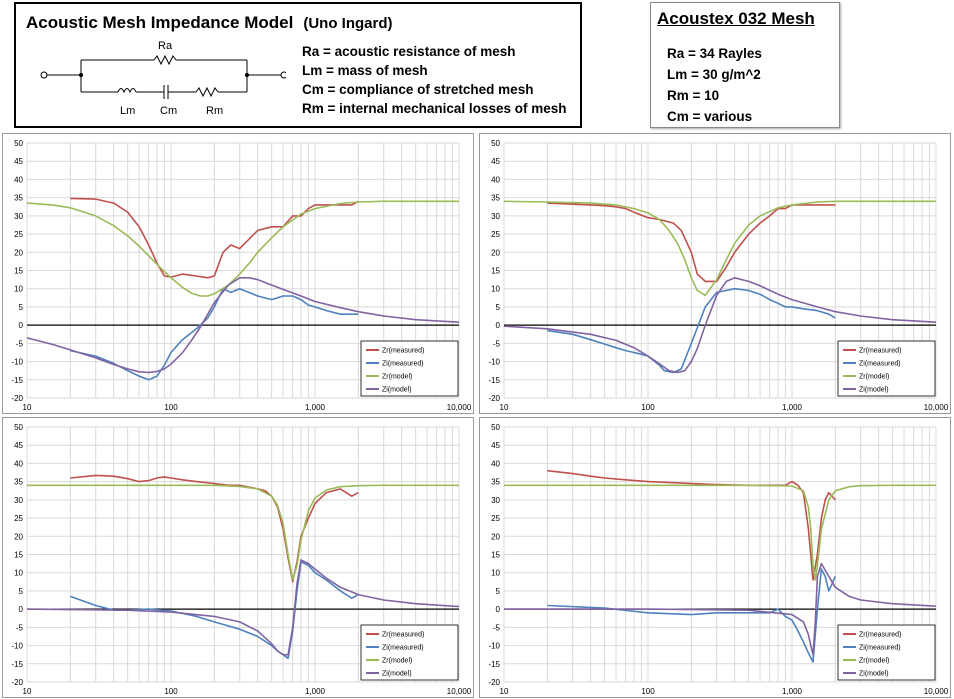 Image resolution: width=954 pixels, height=699 pixels. What do you see at coordinates (348, 23) in the screenshot?
I see `title-subtitle: (Uno Ingard)` at bounding box center [348, 23].